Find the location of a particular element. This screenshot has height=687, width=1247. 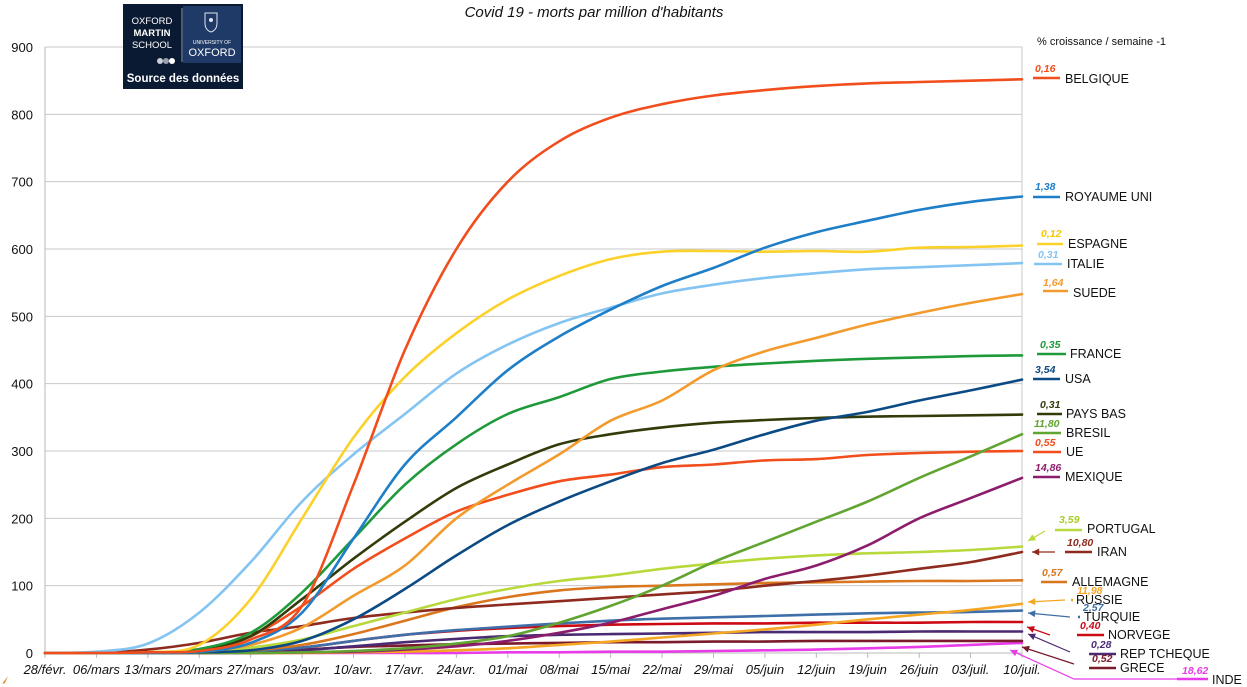

growth-pct-rep-tcheque: 0,28 is located at coordinates (1101, 645).